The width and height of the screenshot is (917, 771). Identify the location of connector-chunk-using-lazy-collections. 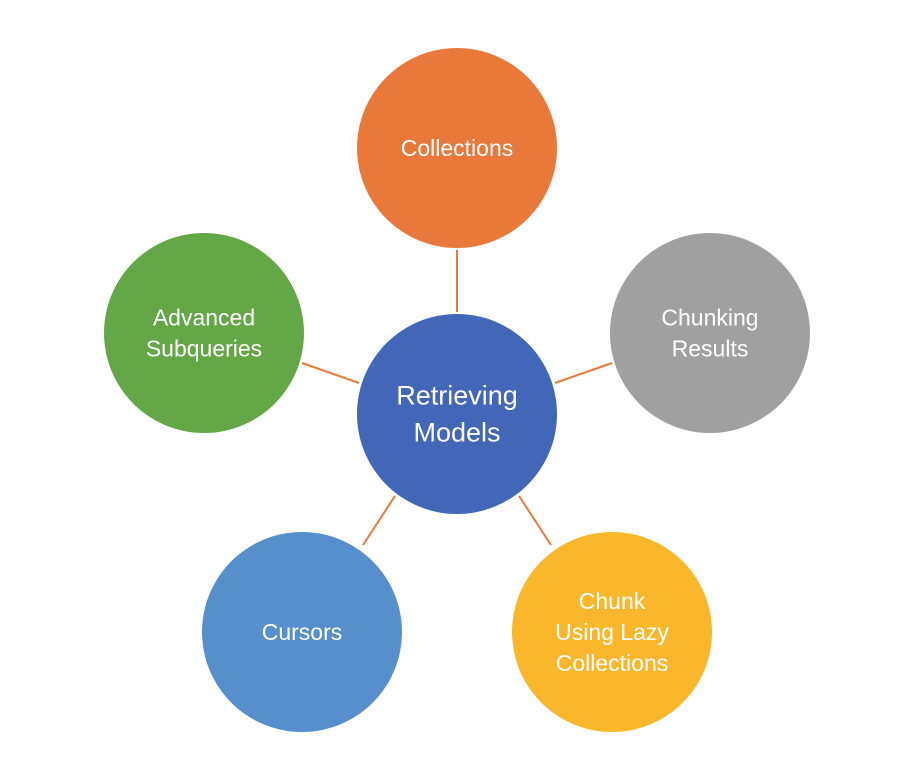
(535, 520).